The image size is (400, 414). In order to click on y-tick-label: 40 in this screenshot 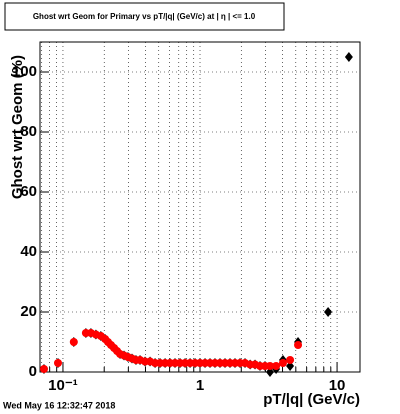, I will do `click(28, 251)`.